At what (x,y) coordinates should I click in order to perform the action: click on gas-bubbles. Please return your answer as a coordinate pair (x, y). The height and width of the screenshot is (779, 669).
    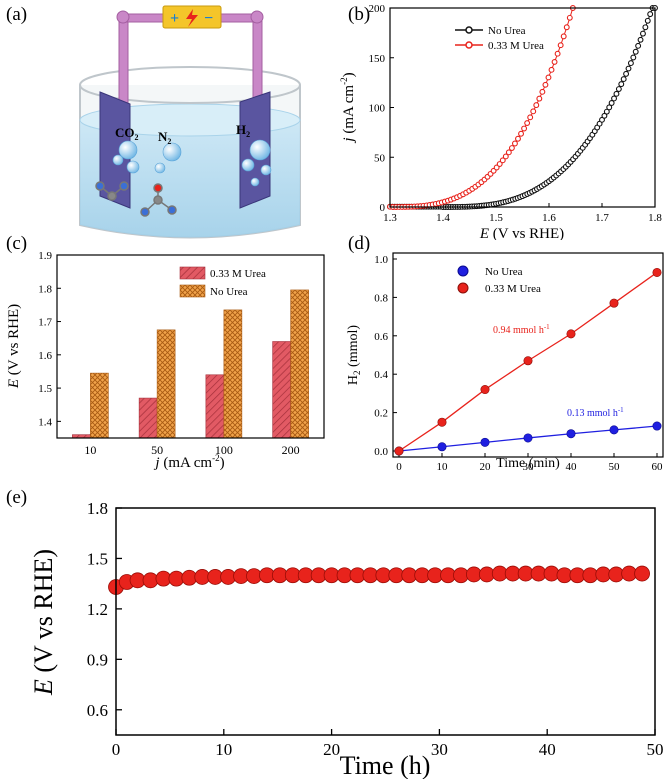
    Looking at the image, I should click on (192, 163).